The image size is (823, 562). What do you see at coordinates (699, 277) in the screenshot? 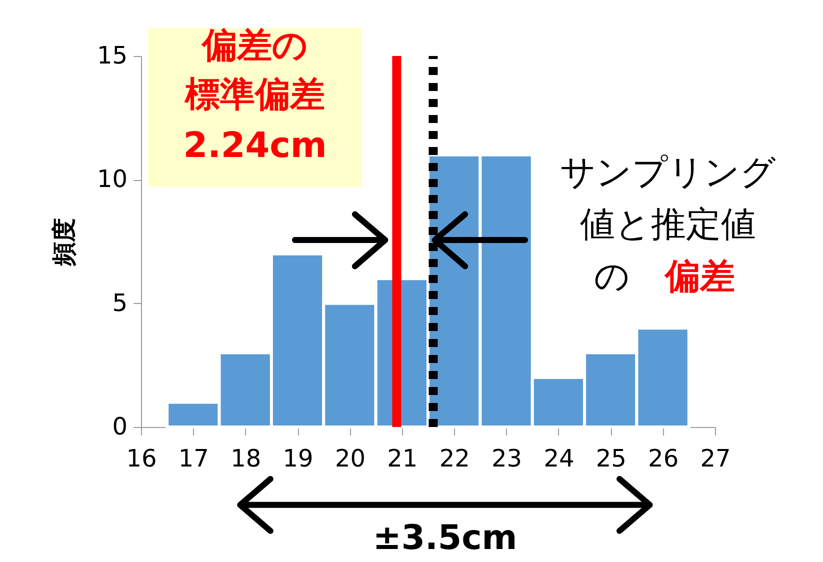
I see `annotation: 偏差` at bounding box center [699, 277].